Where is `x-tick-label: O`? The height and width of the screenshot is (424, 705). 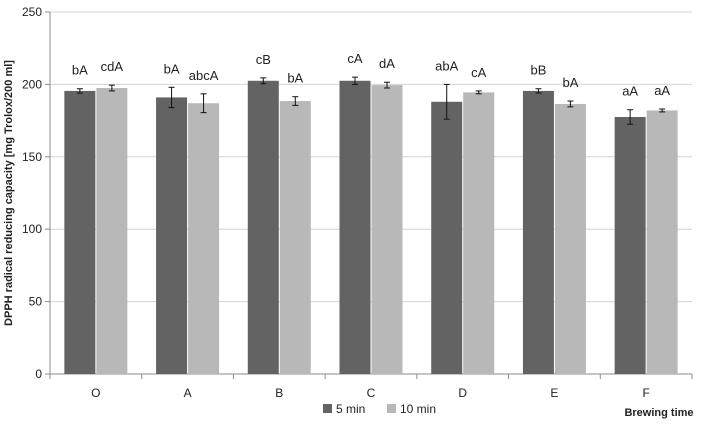
x-tick-label: O is located at coordinates (95, 393).